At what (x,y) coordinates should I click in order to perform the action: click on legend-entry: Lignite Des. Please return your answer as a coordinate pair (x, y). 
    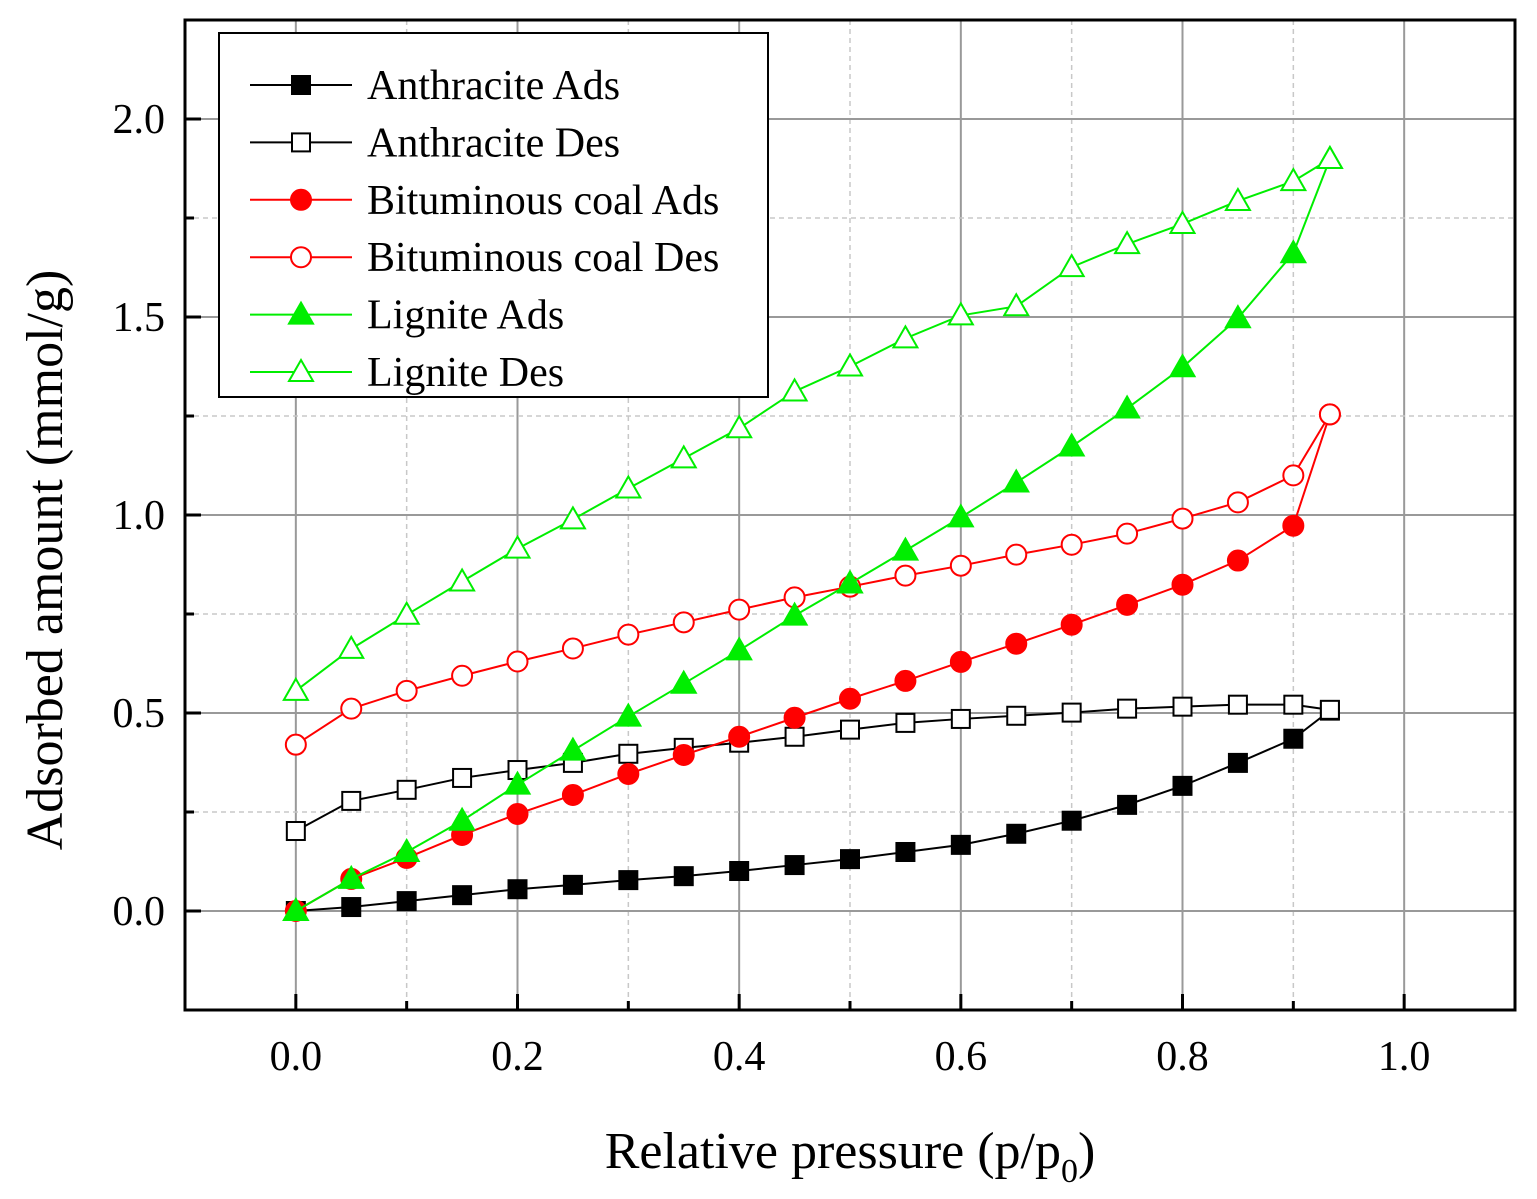
    Looking at the image, I should click on (407, 373).